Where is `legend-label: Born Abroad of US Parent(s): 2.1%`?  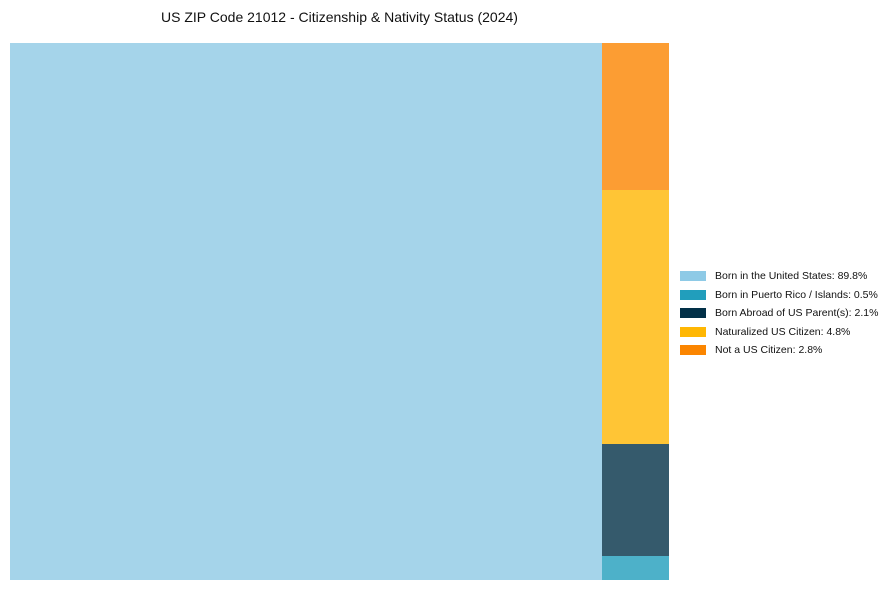
legend-label: Born Abroad of US Parent(s): 2.1% is located at coordinates (797, 313).